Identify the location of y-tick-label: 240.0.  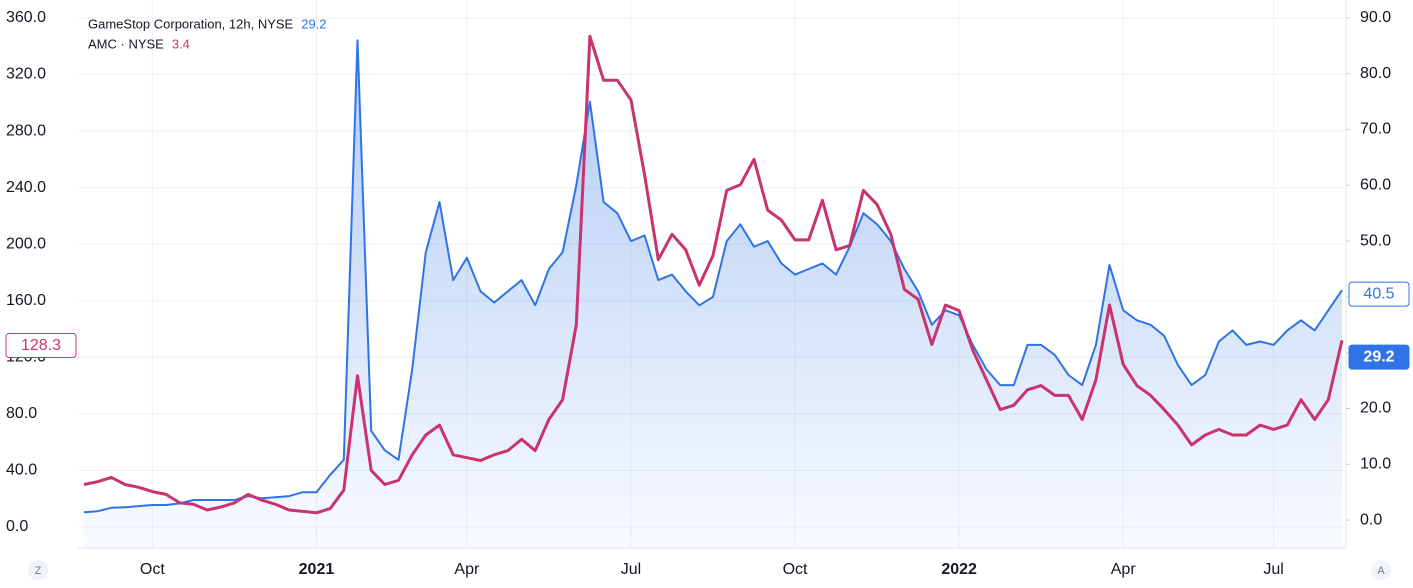
(26, 187).